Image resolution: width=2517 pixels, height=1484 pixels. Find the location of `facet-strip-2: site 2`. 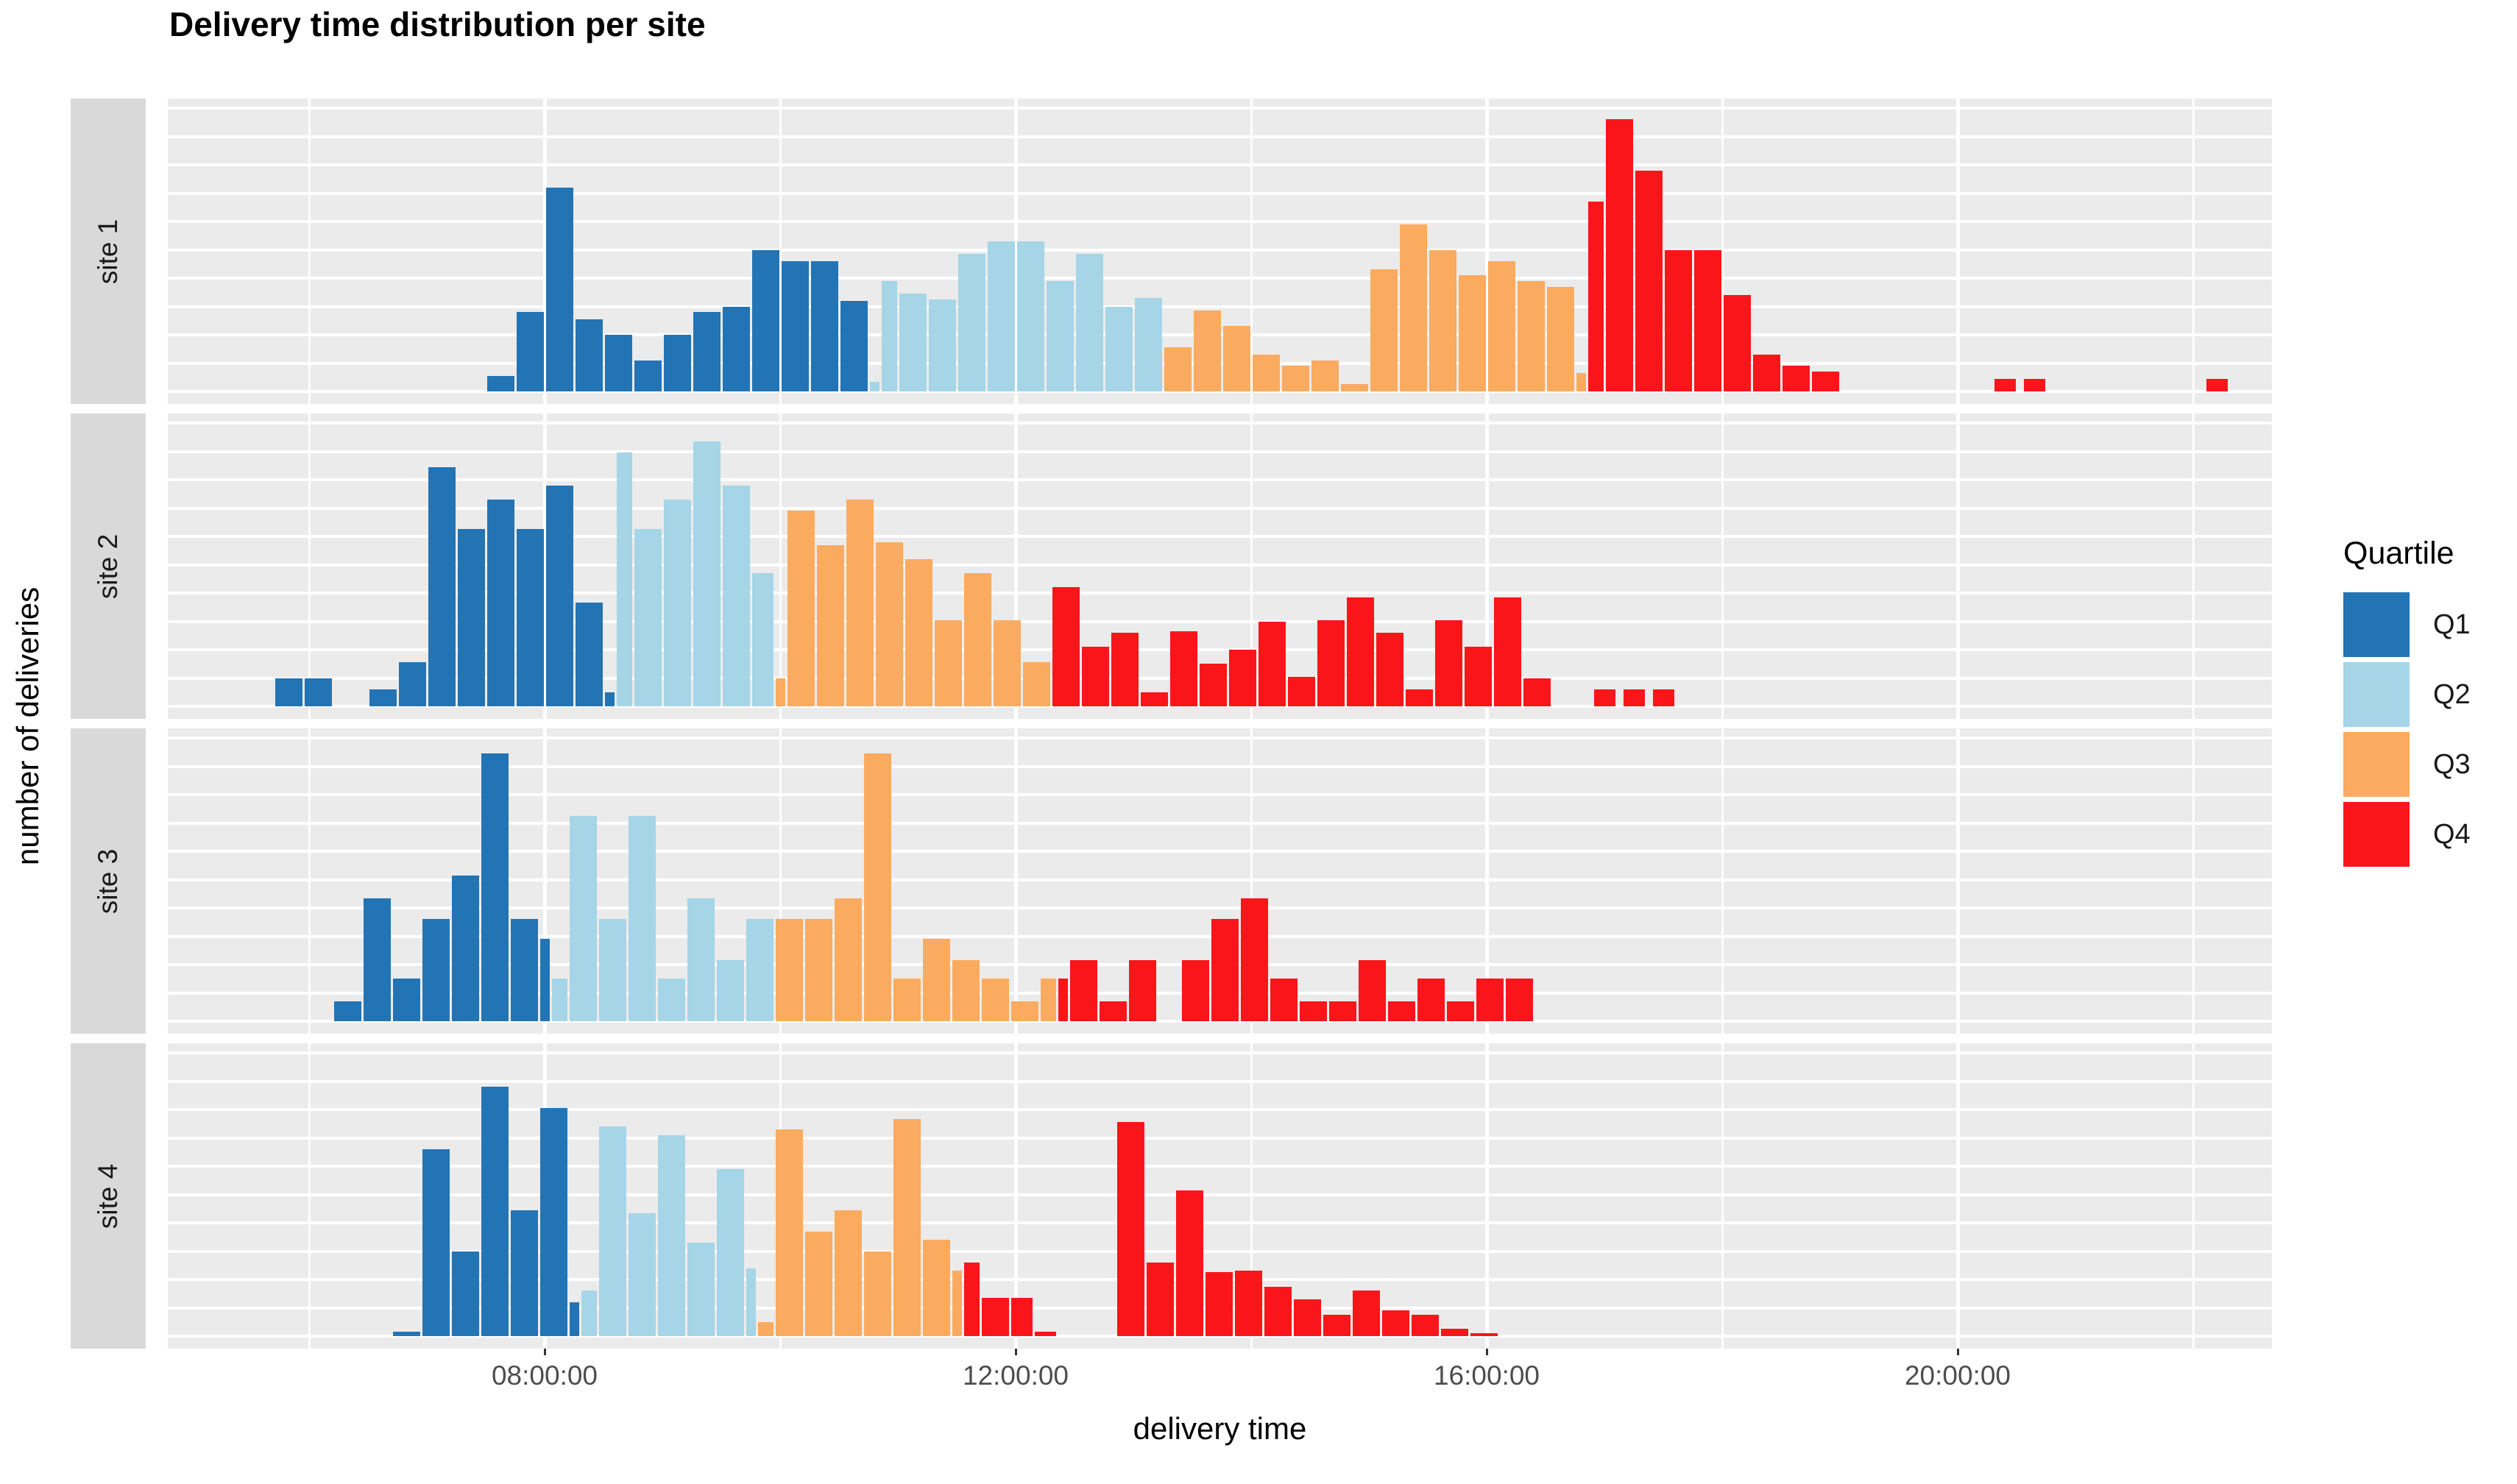

facet-strip-2: site 2 is located at coordinates (108, 566).